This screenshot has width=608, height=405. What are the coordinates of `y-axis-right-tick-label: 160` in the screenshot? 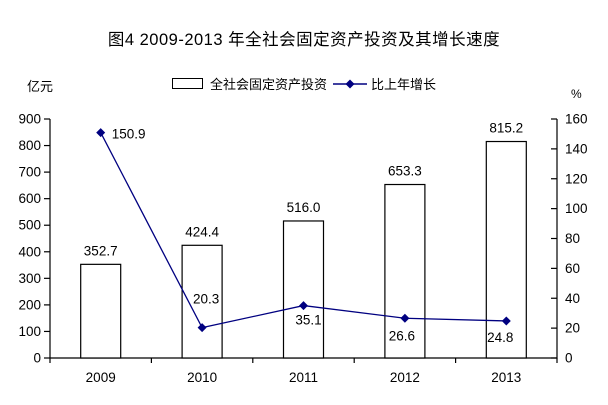 It's located at (576, 119).